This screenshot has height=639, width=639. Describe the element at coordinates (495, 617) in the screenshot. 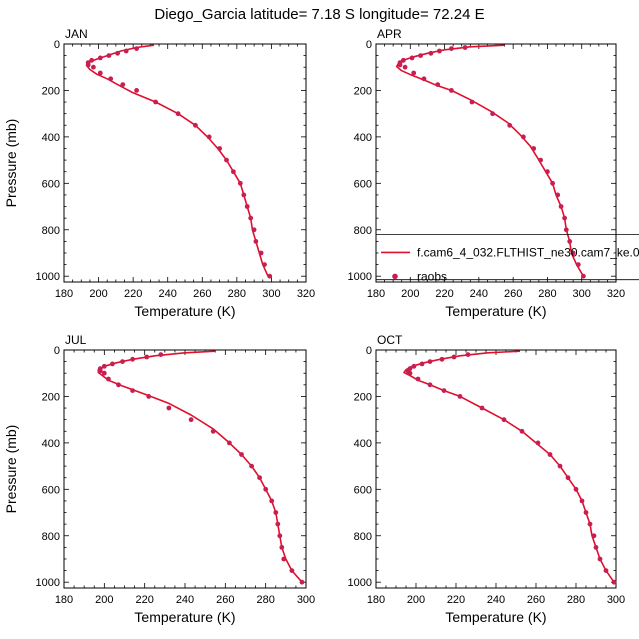

I see `x-axis-label: Temperature (K)` at that location.